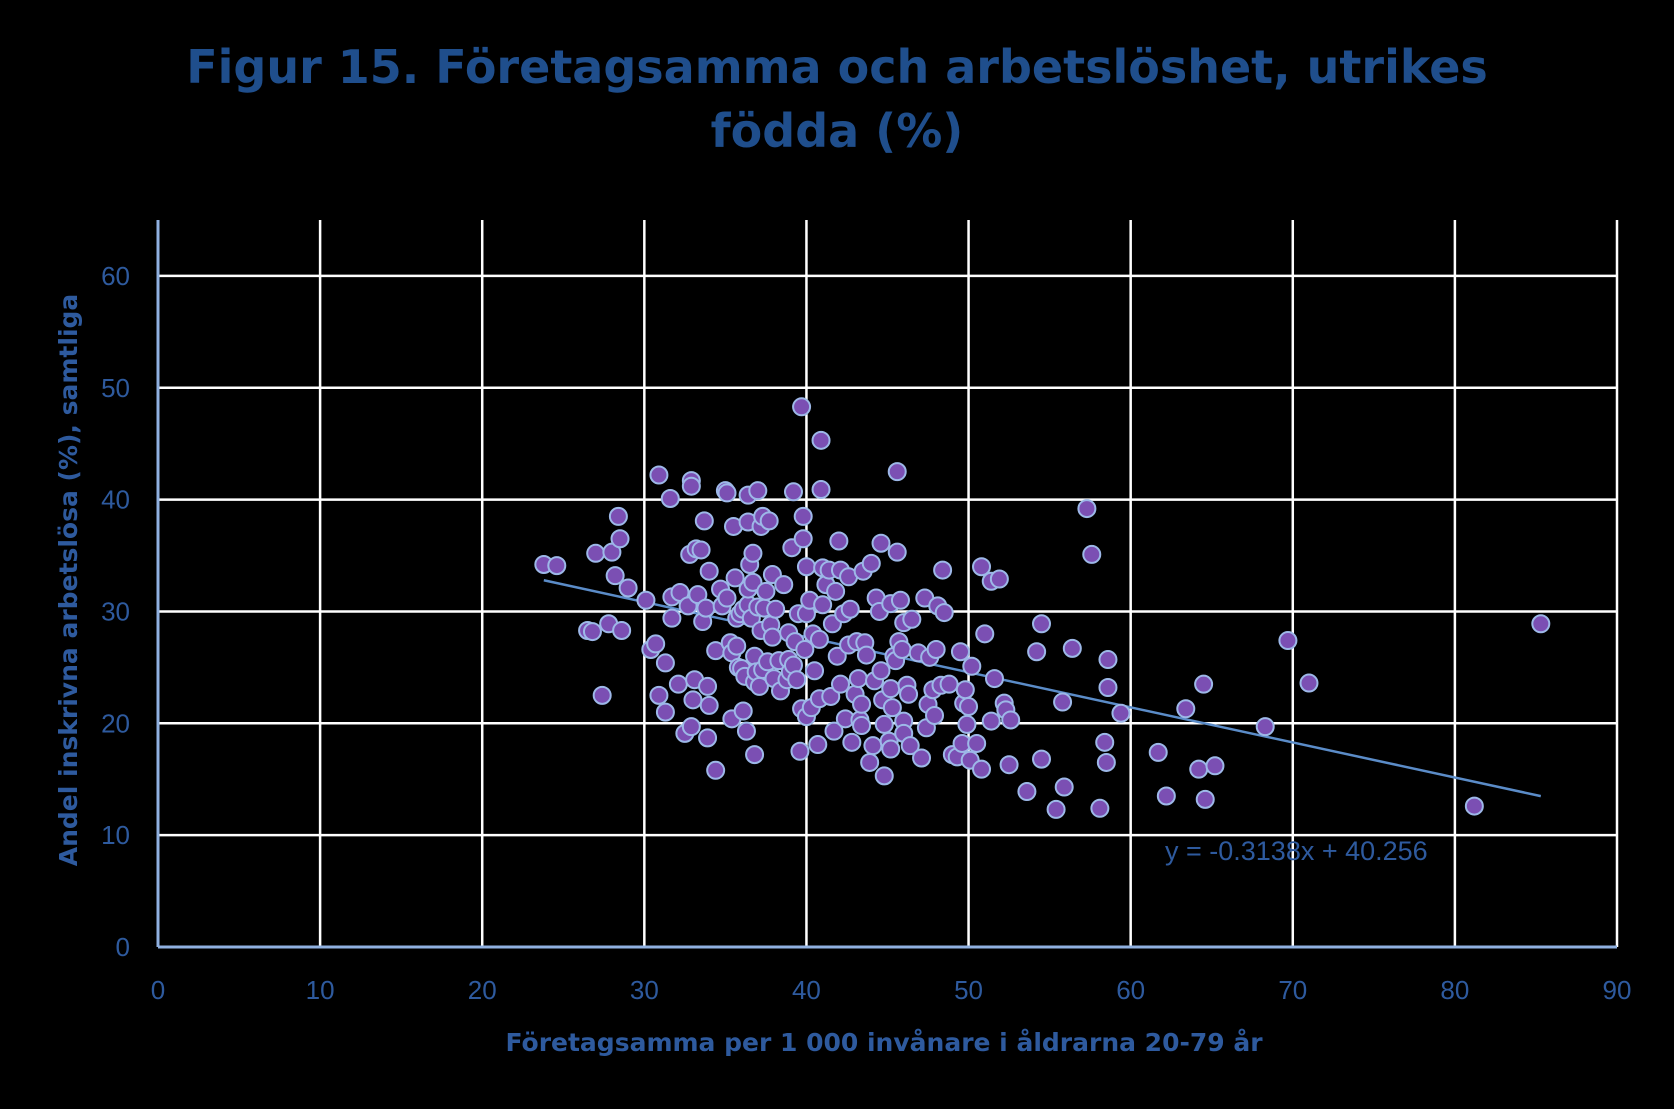 Image resolution: width=1674 pixels, height=1109 pixels. Describe the element at coordinates (644, 990) in the screenshot. I see `x-tick-label: 30` at that location.